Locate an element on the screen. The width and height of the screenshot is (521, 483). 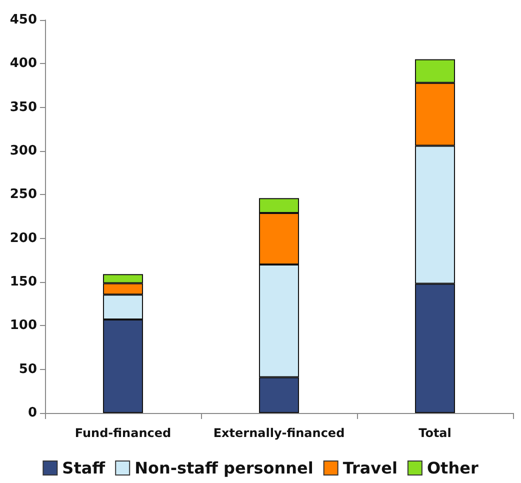
y-tick-label: 0 is located at coordinates (32, 413).